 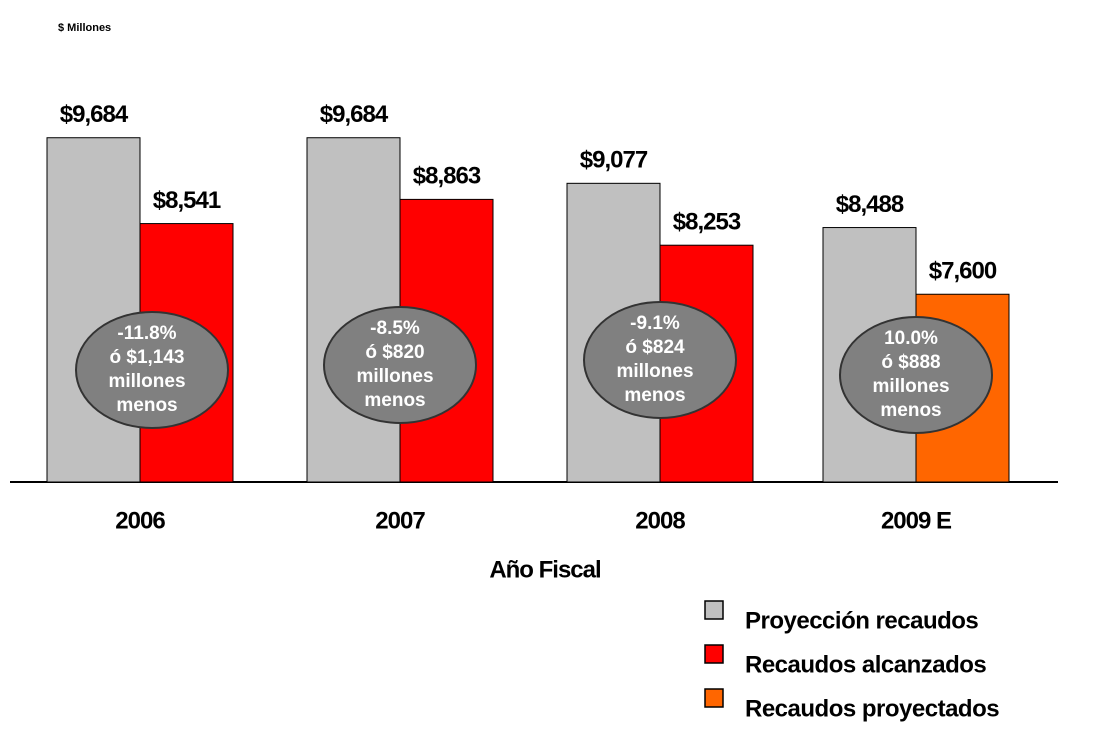 What do you see at coordinates (872, 708) in the screenshot?
I see `legend-label: Recaudos proyectados` at bounding box center [872, 708].